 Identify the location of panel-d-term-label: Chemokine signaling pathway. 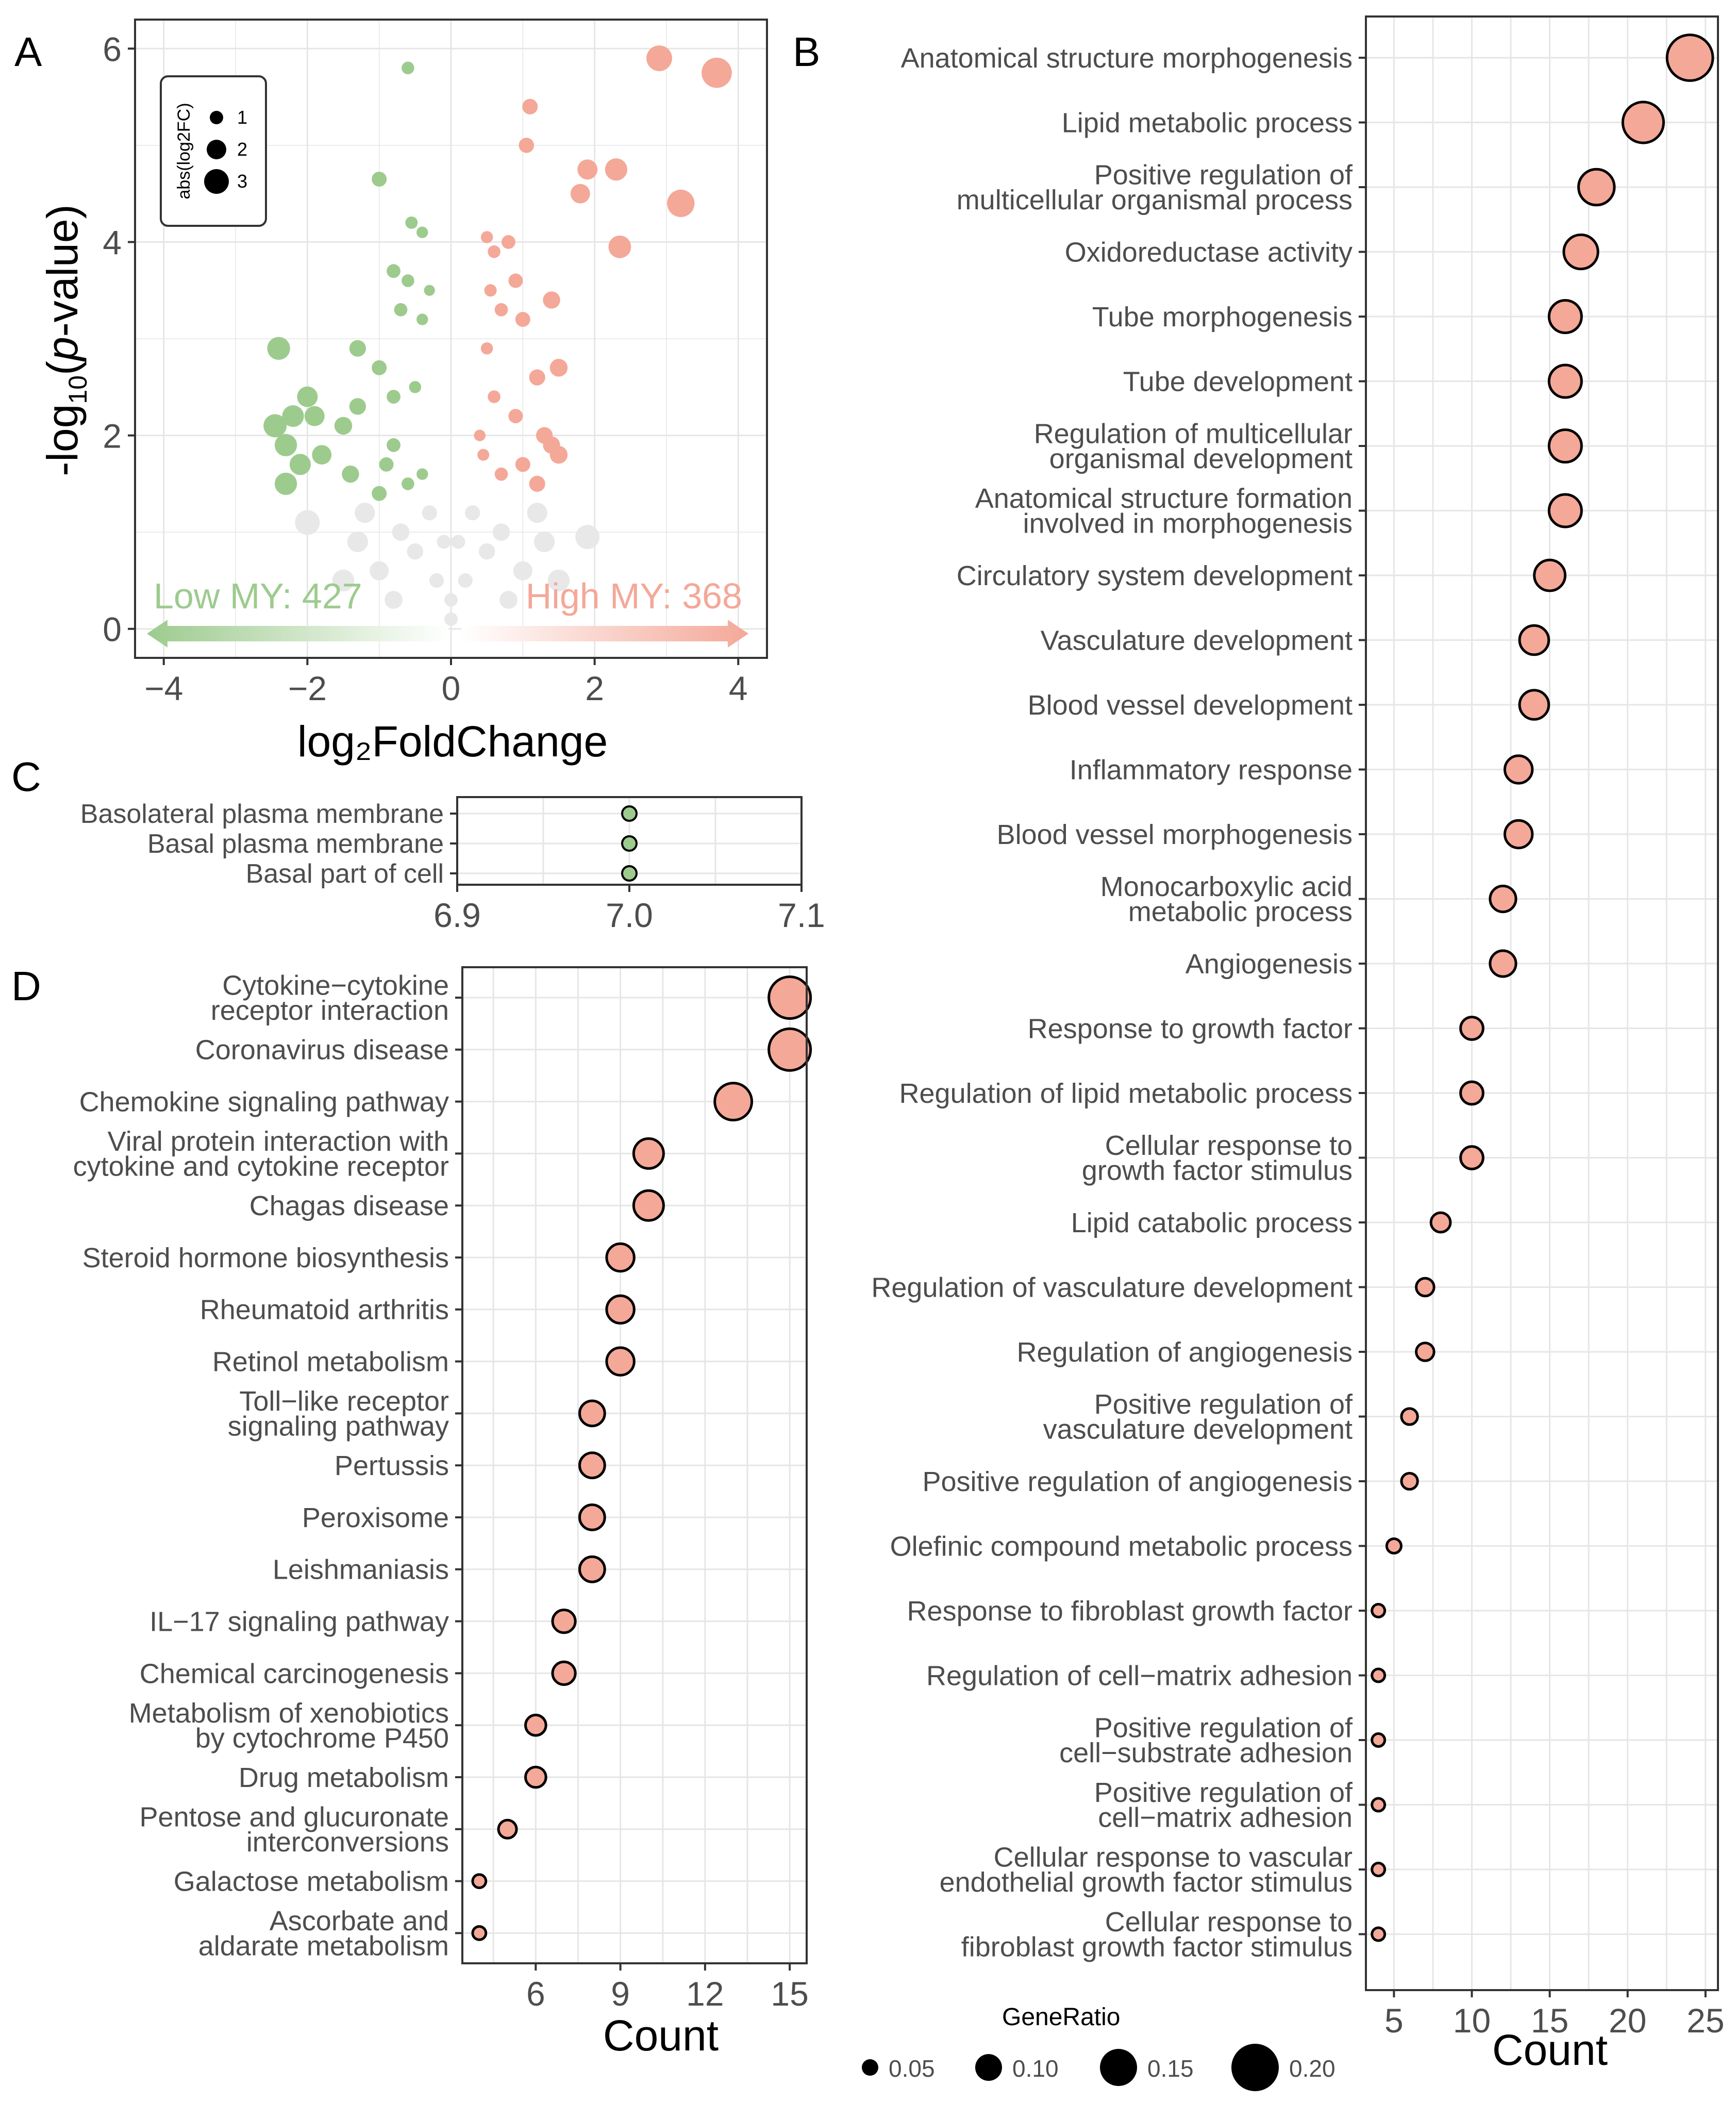
(264, 1102).